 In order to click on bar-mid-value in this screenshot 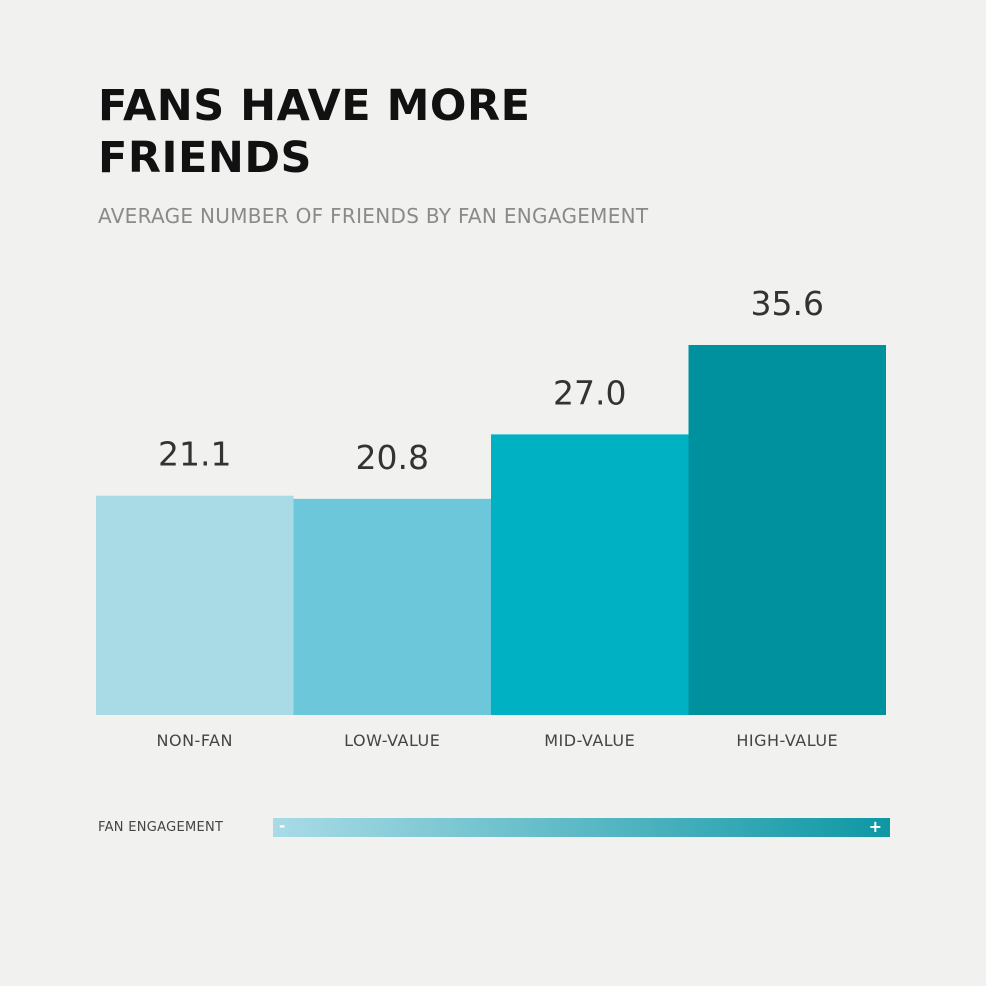, I will do `click(590, 574)`.